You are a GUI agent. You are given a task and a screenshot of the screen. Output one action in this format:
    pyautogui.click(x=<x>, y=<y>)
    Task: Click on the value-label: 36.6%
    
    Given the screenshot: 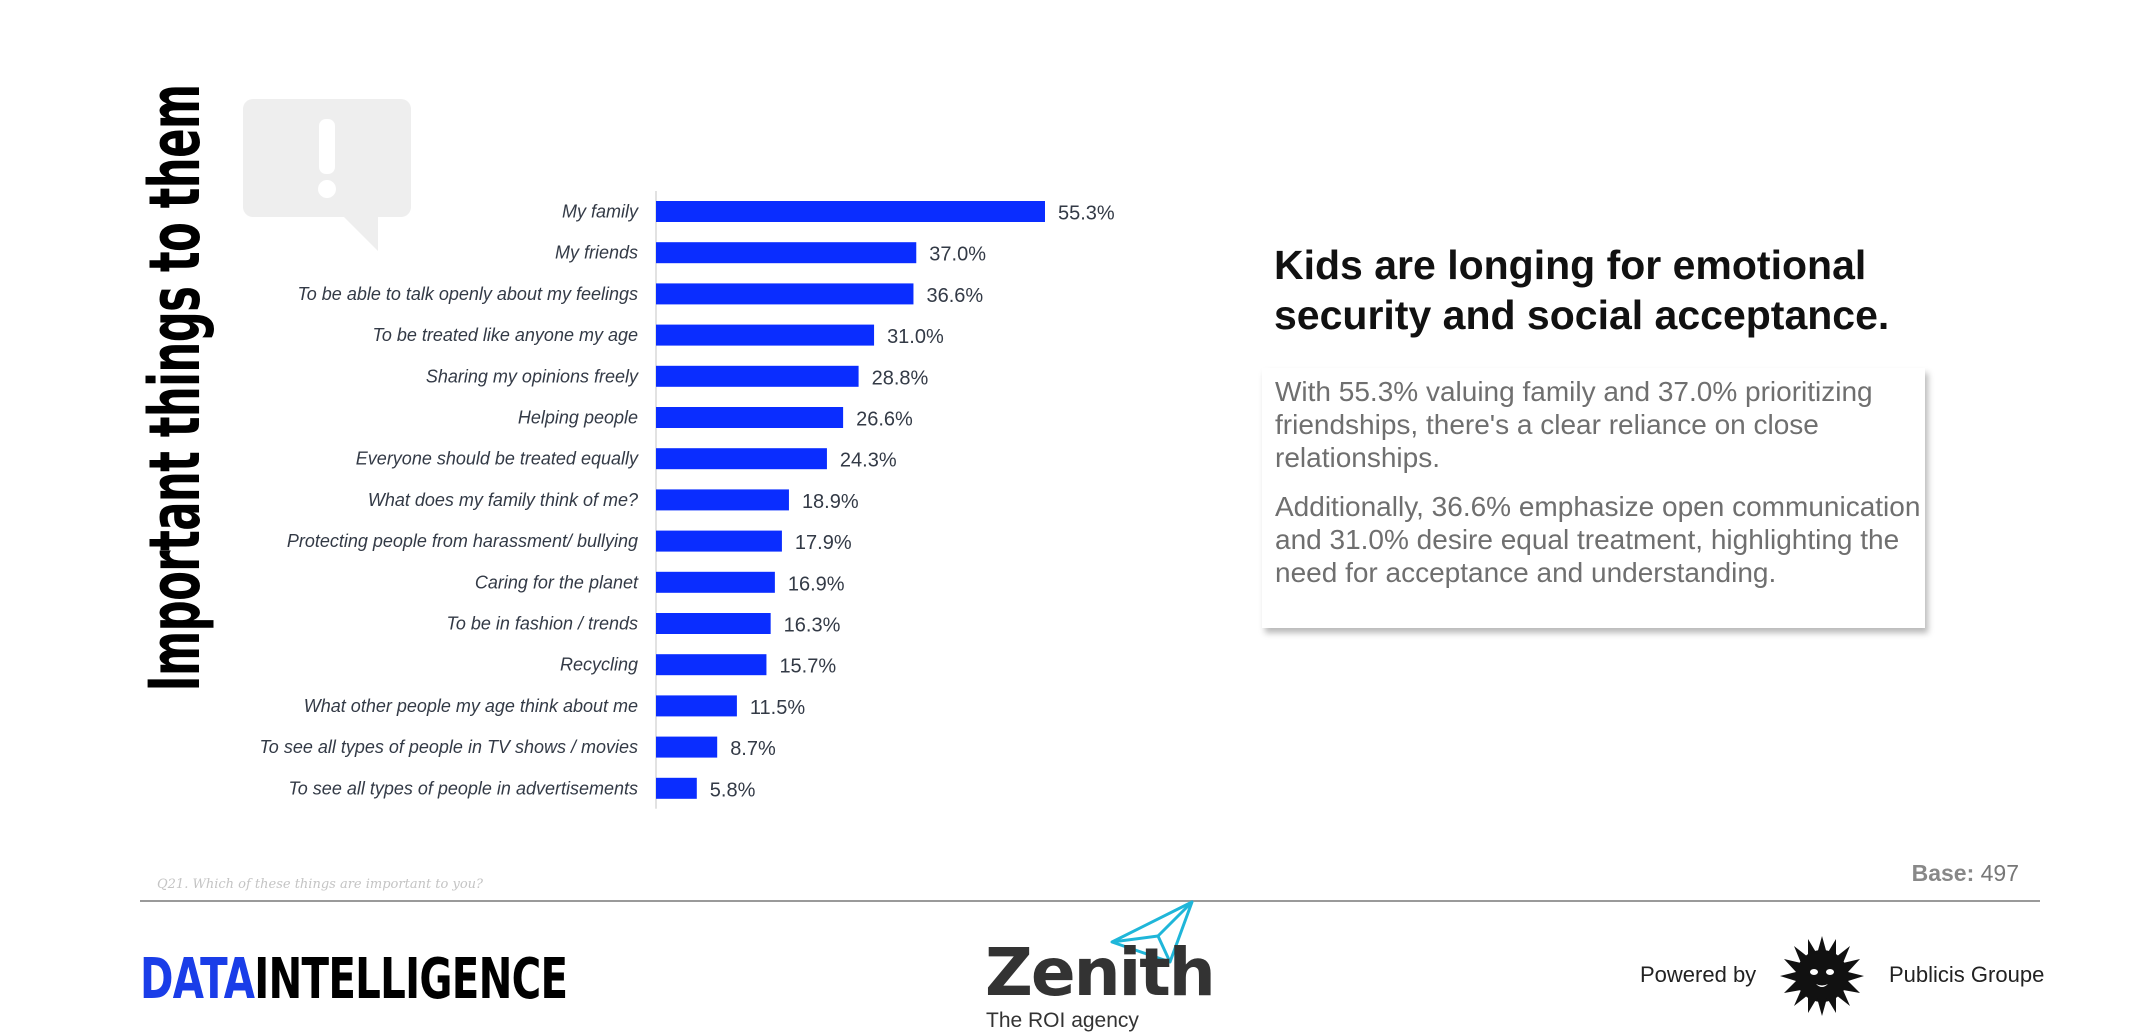 What is the action you would take?
    pyautogui.click(x=954, y=296)
    